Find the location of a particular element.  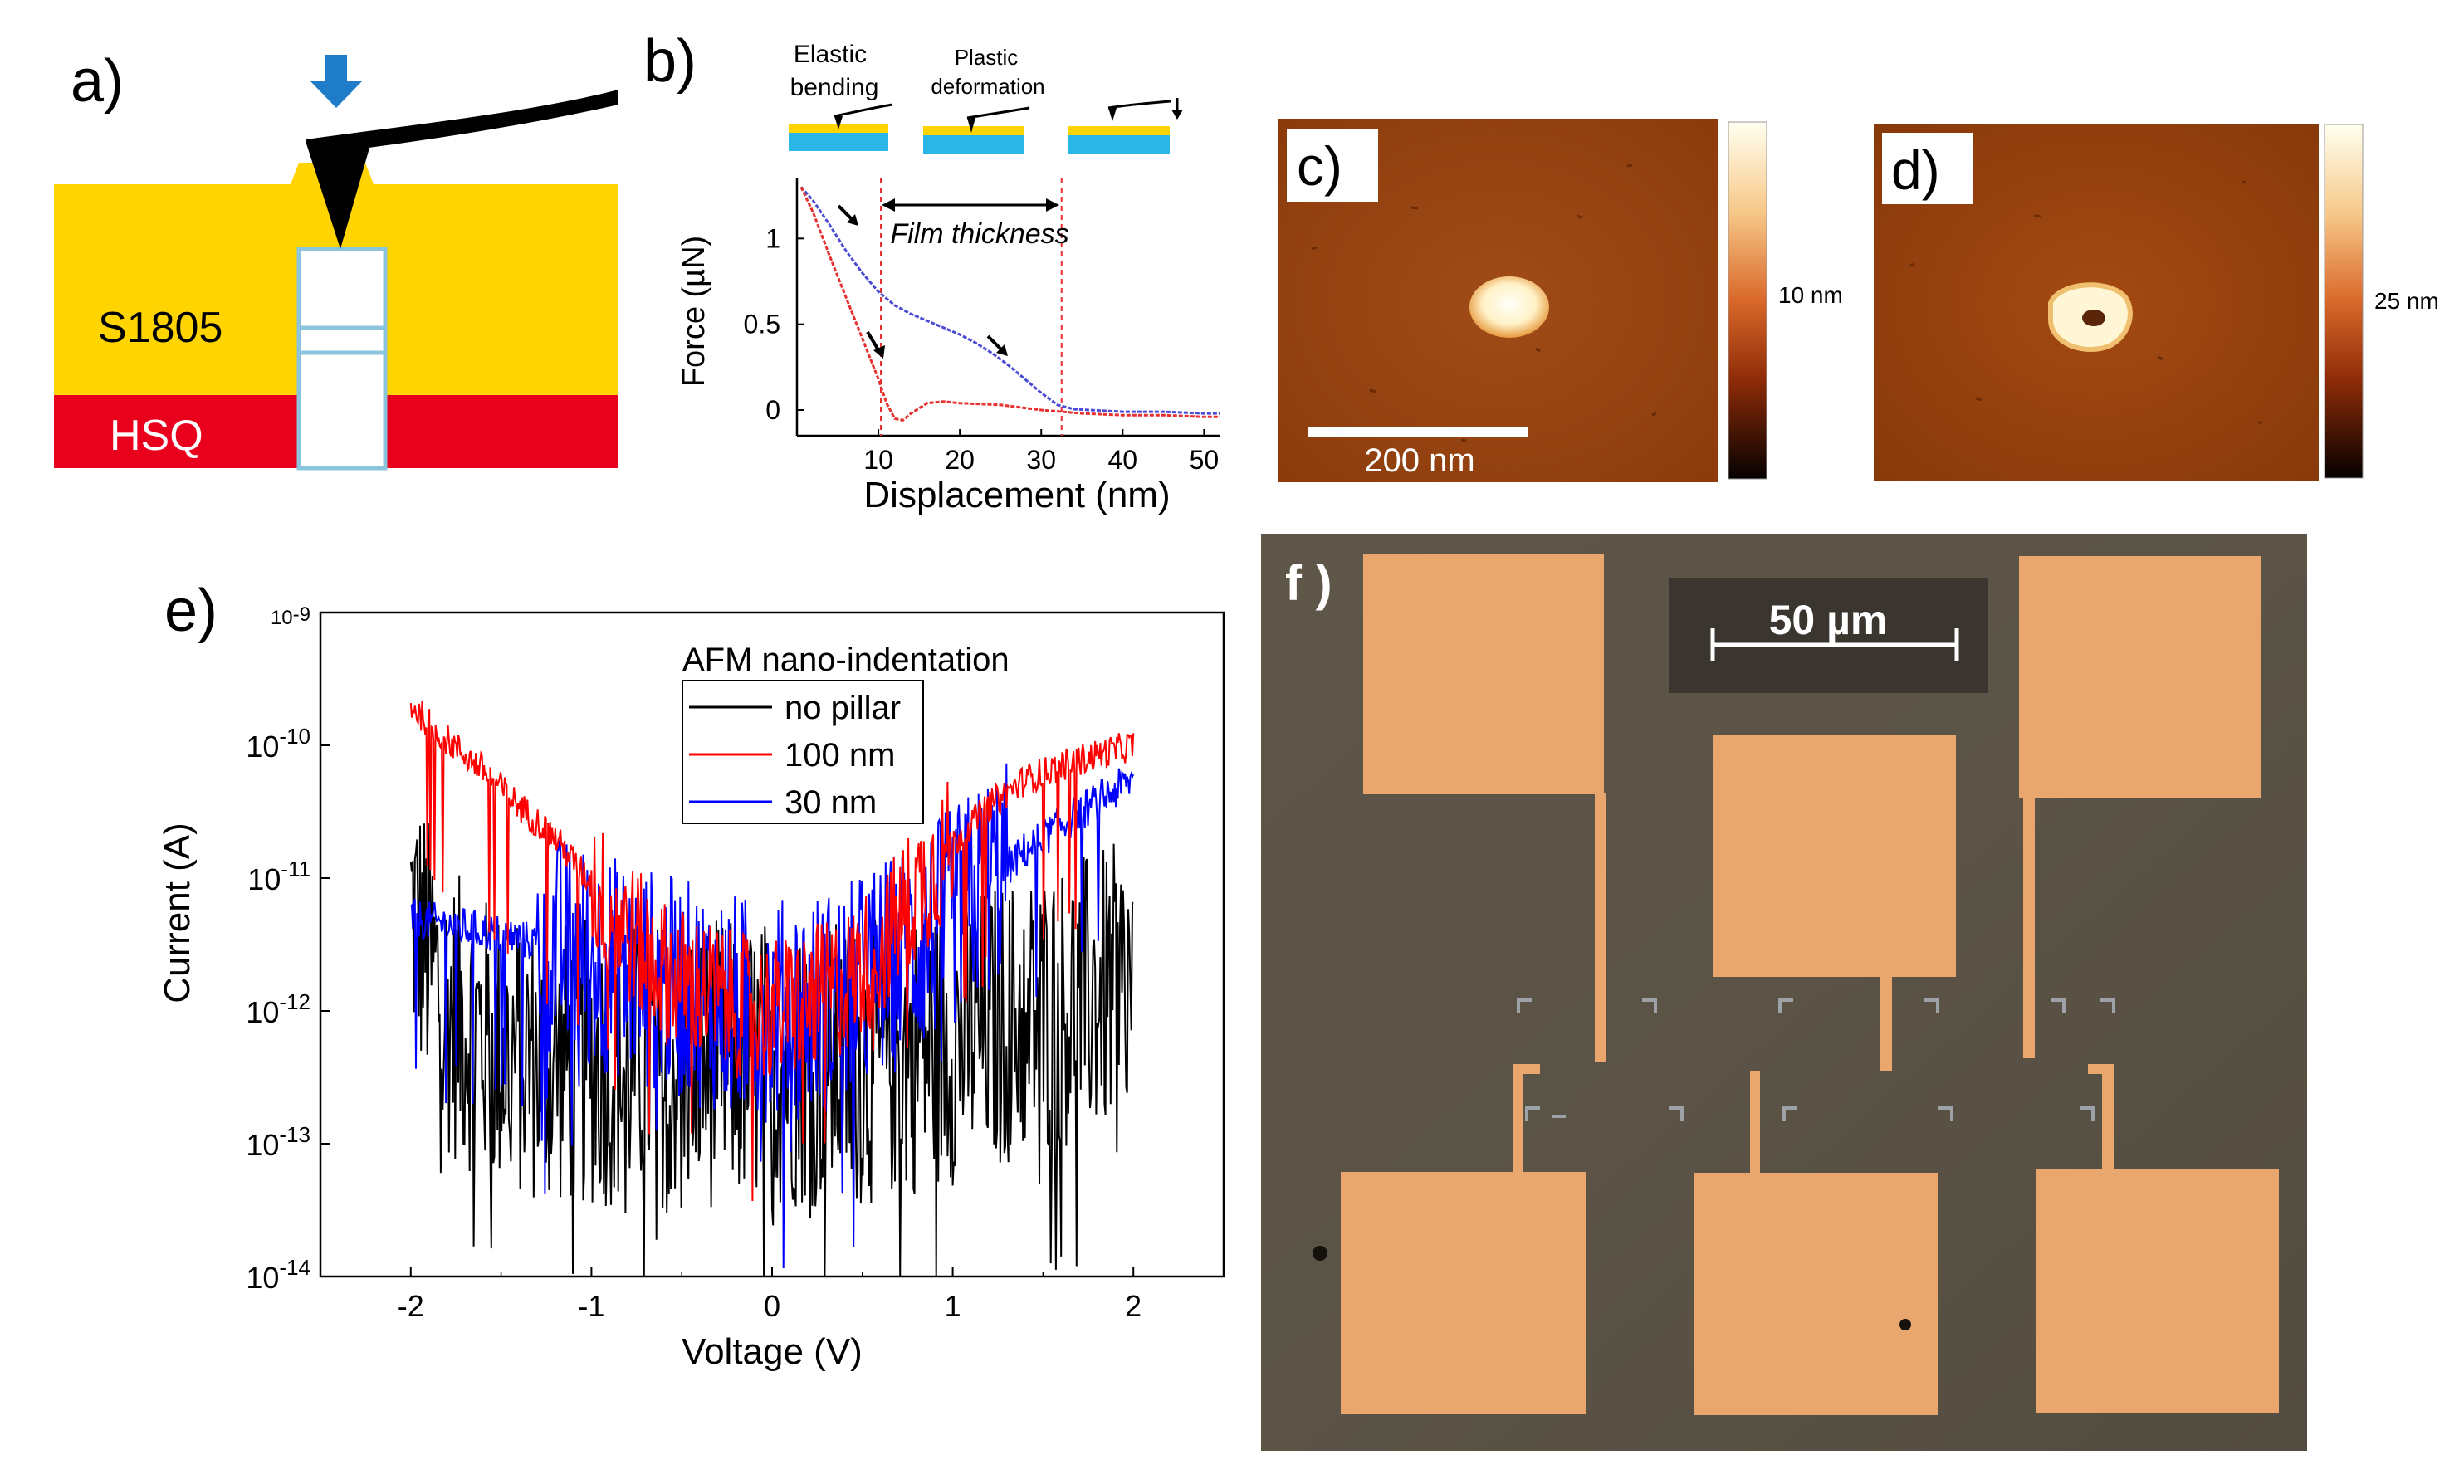

panel-c-label-box is located at coordinates (1332, 165).